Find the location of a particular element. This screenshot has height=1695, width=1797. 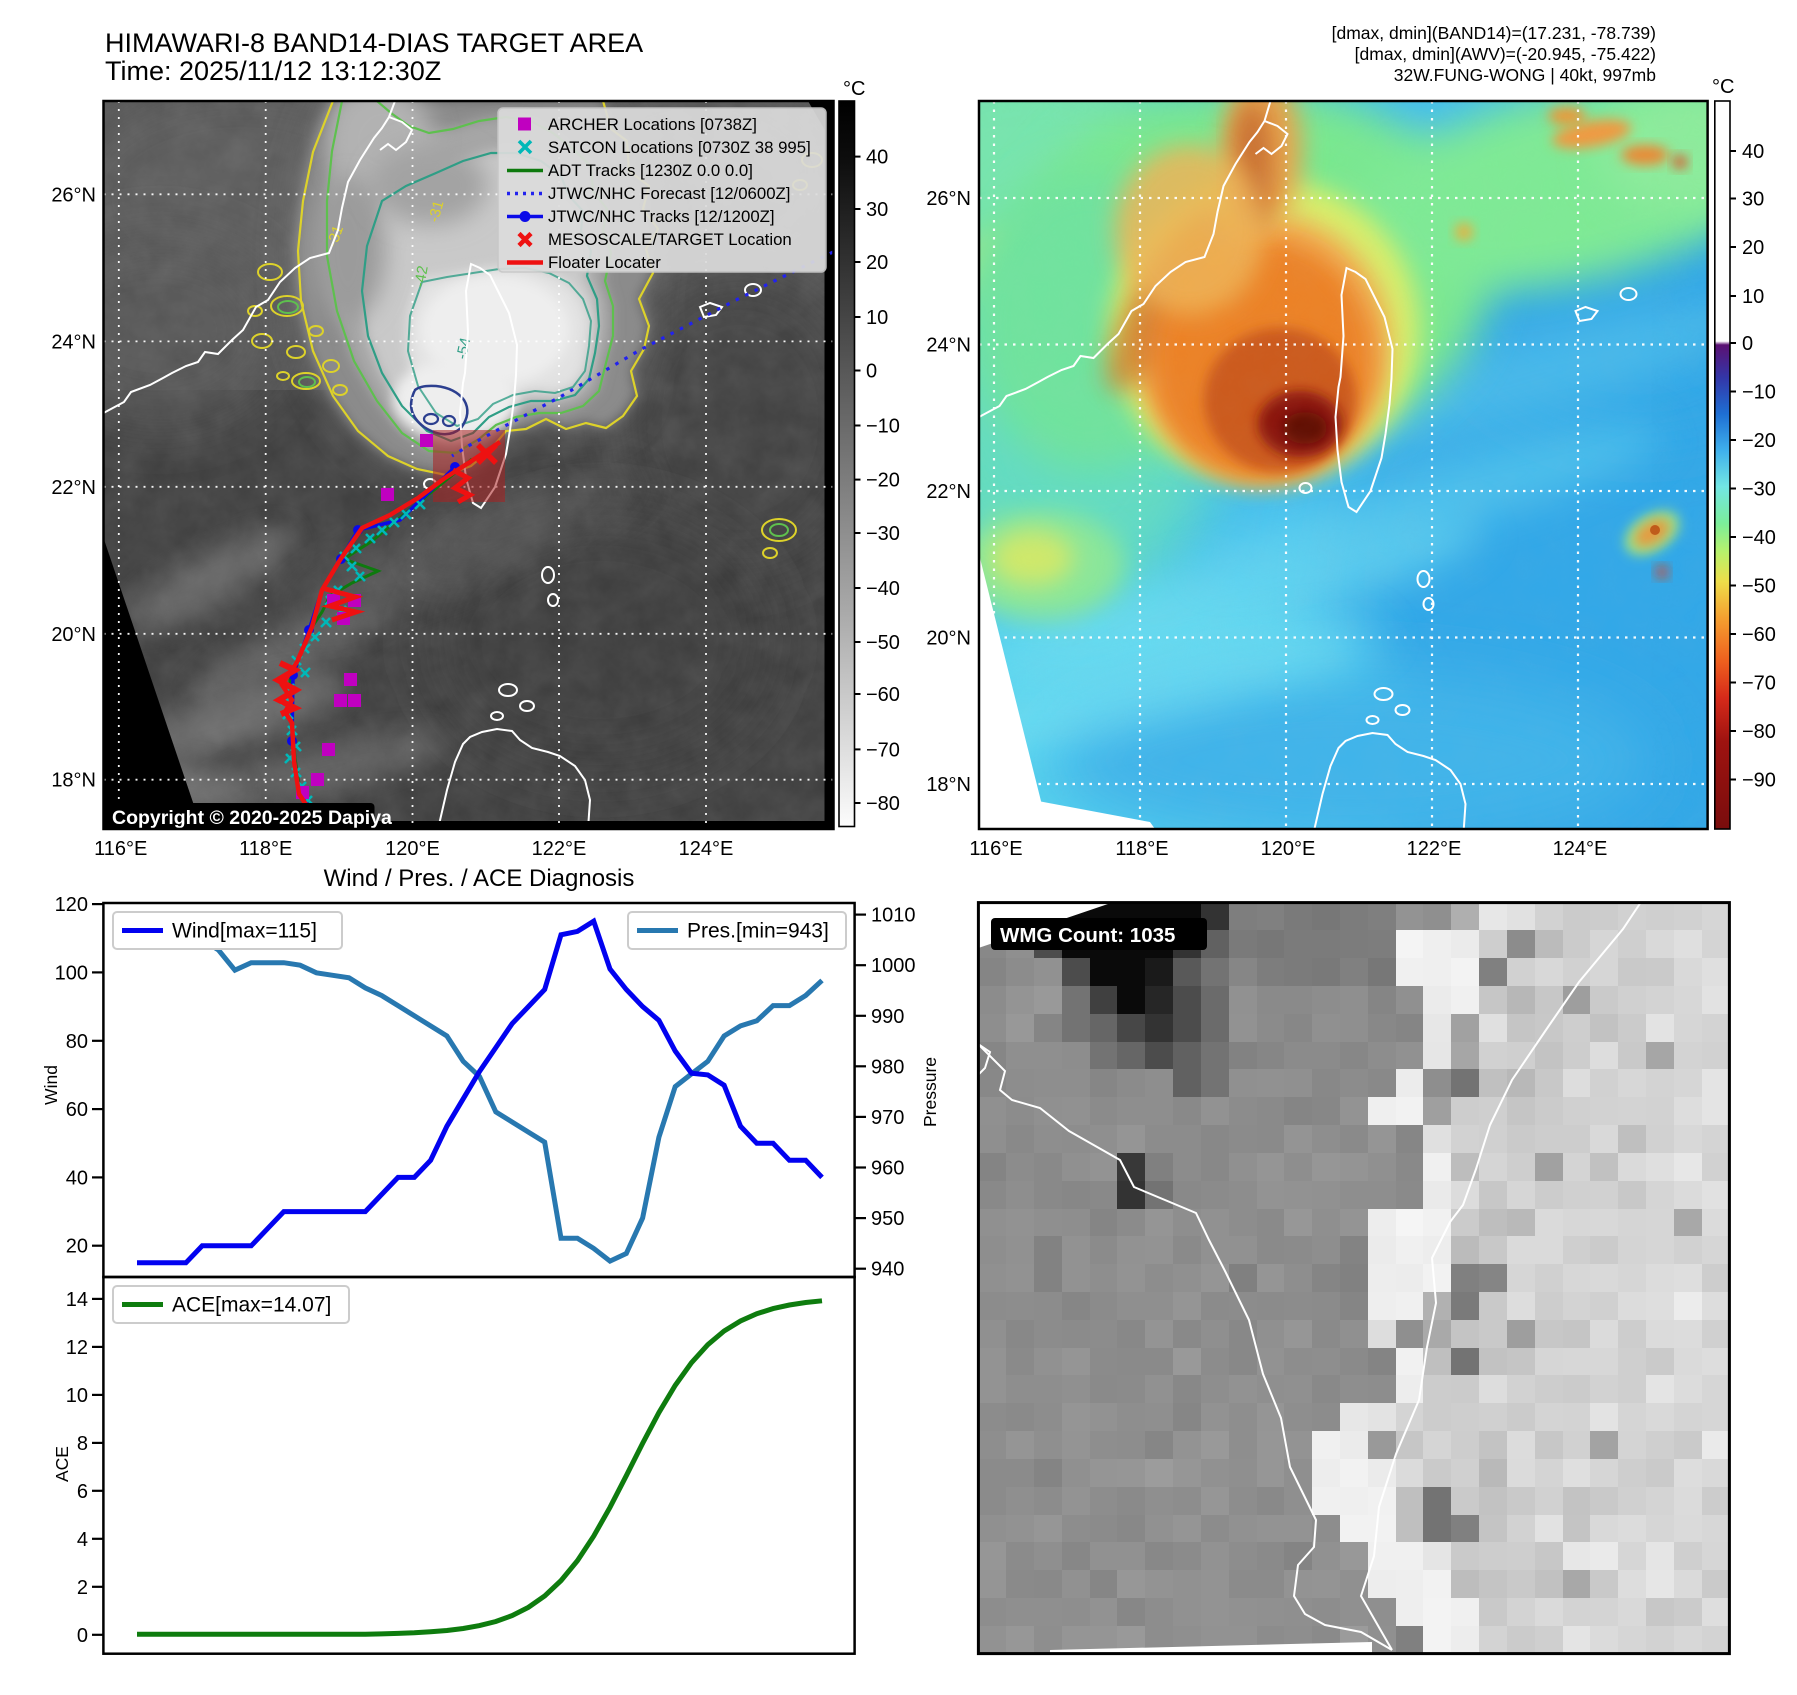

svg-text: MESOSCALE/TARGET Location is located at coordinates (670, 239).